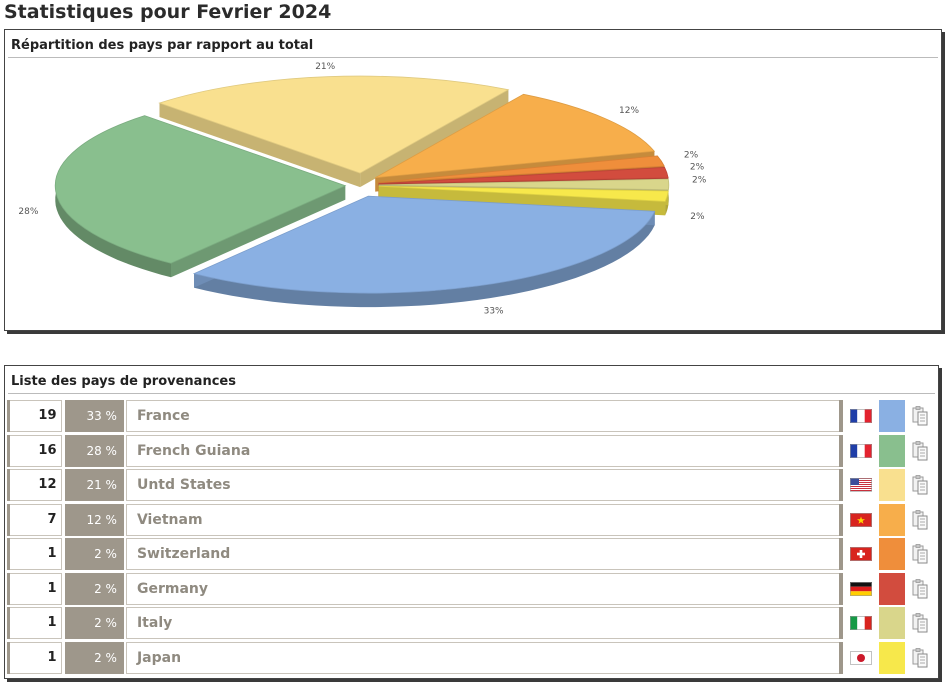  Describe the element at coordinates (482, 657) in the screenshot. I see `country-name: Japan` at that location.